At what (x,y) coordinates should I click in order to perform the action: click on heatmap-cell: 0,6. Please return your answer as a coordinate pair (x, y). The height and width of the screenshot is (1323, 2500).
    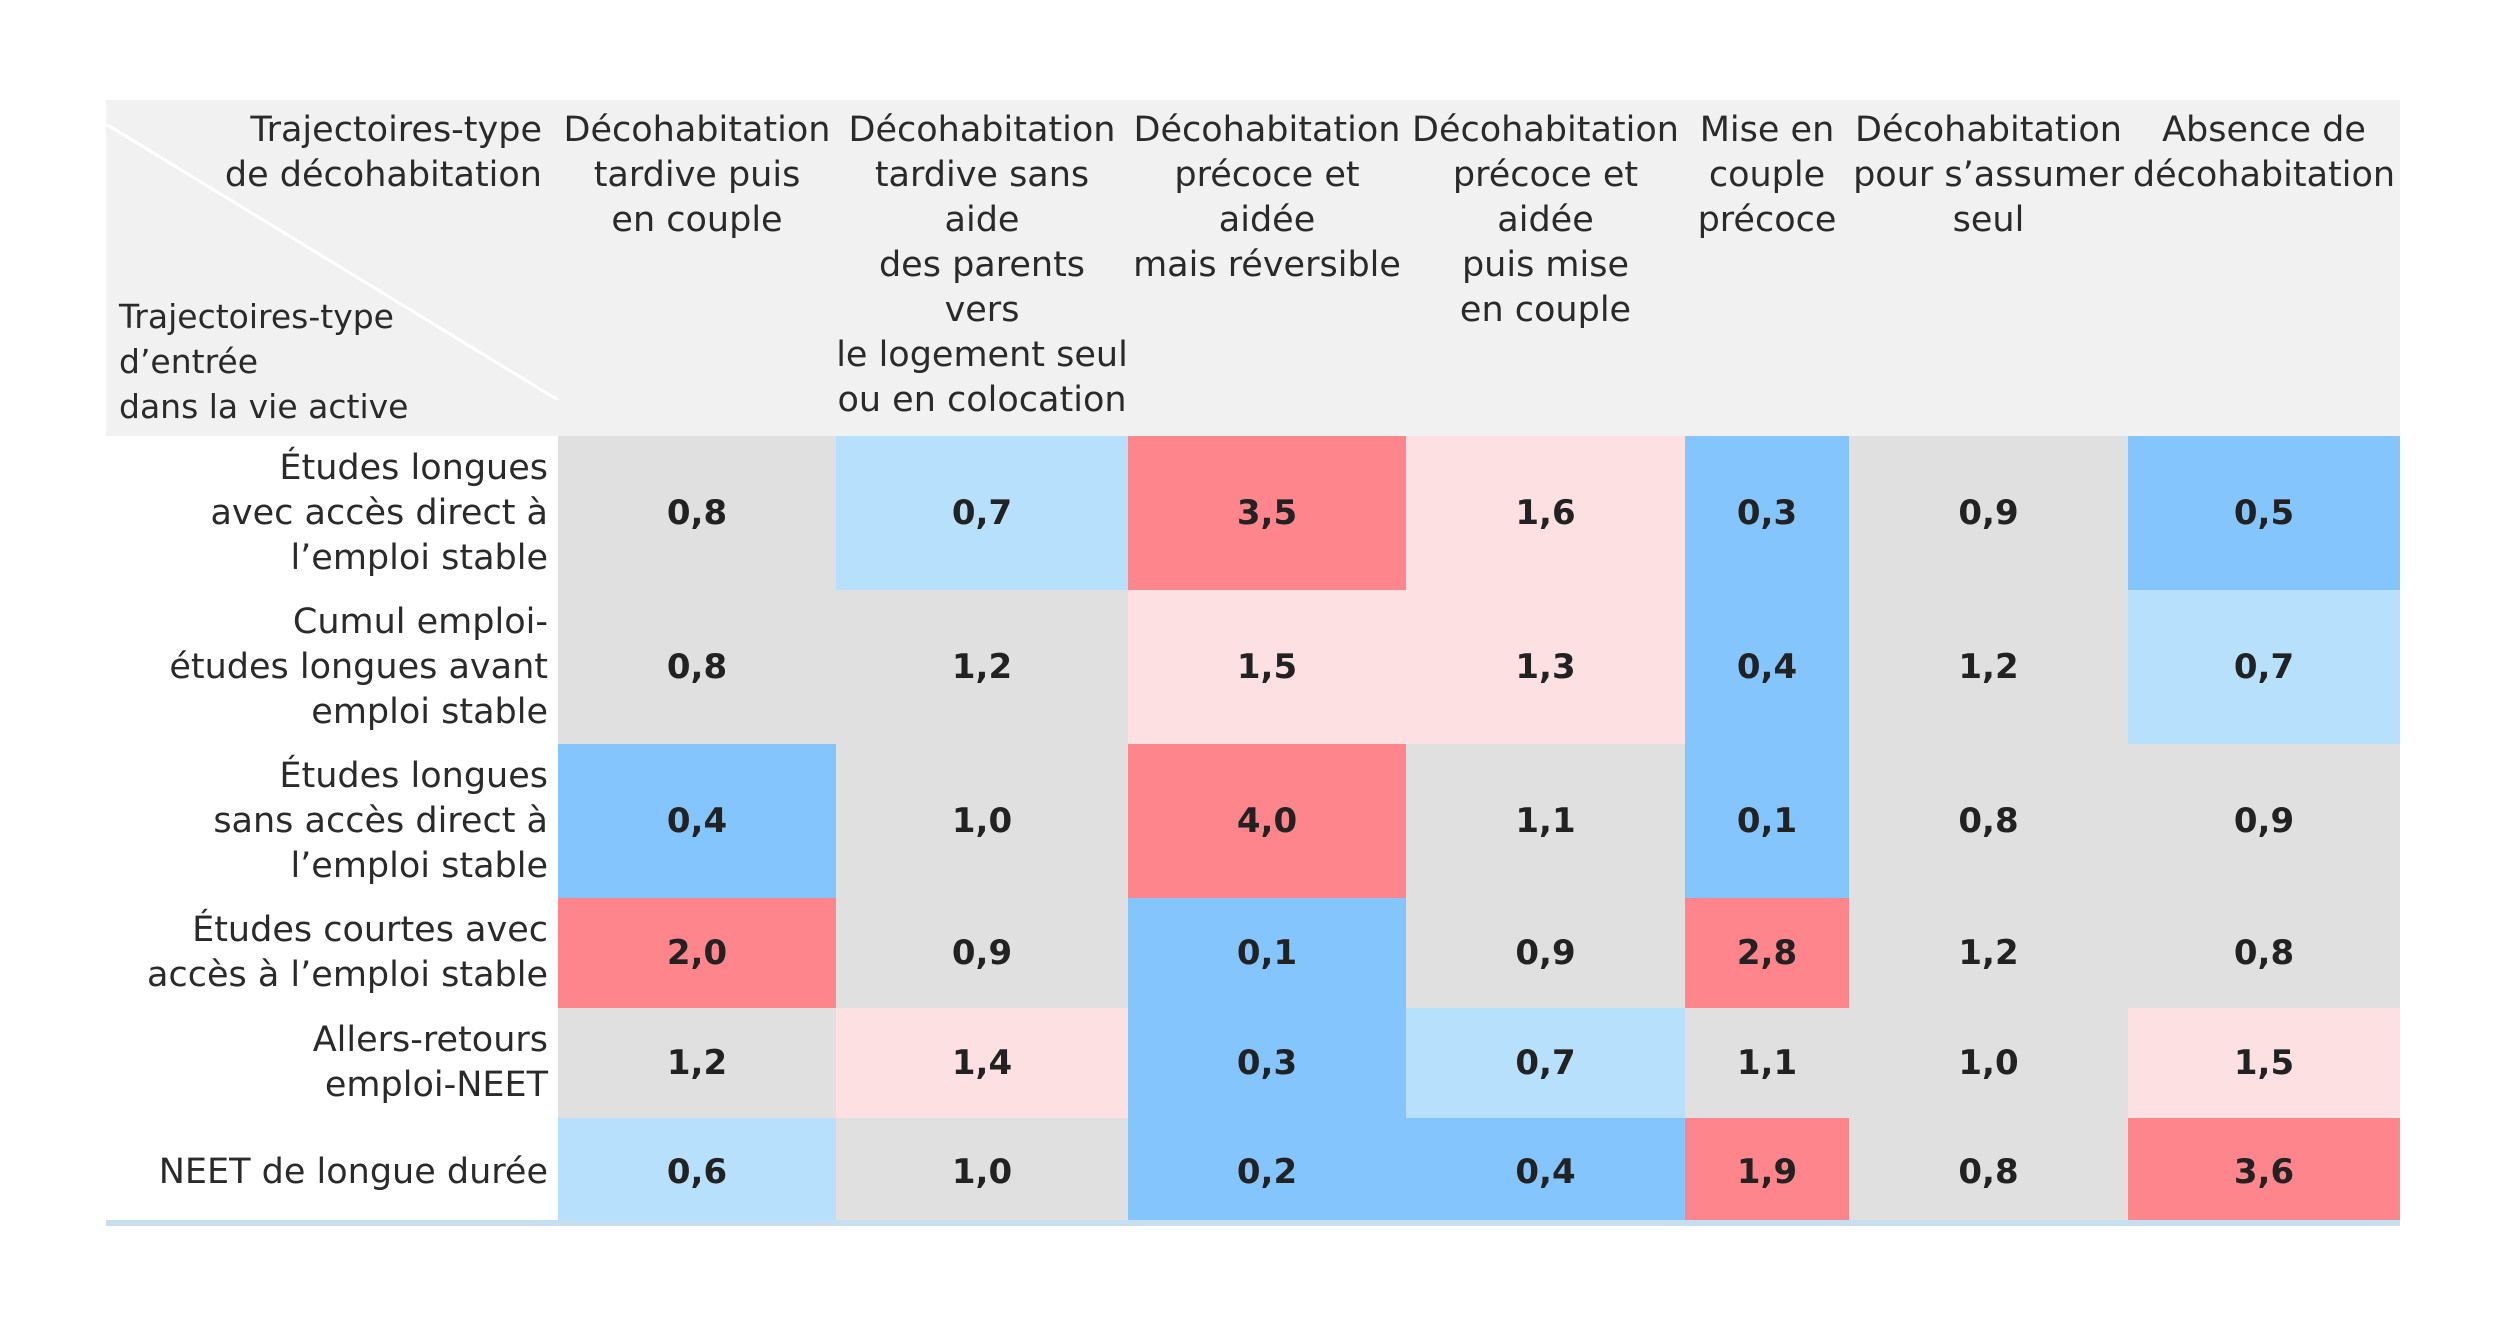
    Looking at the image, I should click on (697, 1172).